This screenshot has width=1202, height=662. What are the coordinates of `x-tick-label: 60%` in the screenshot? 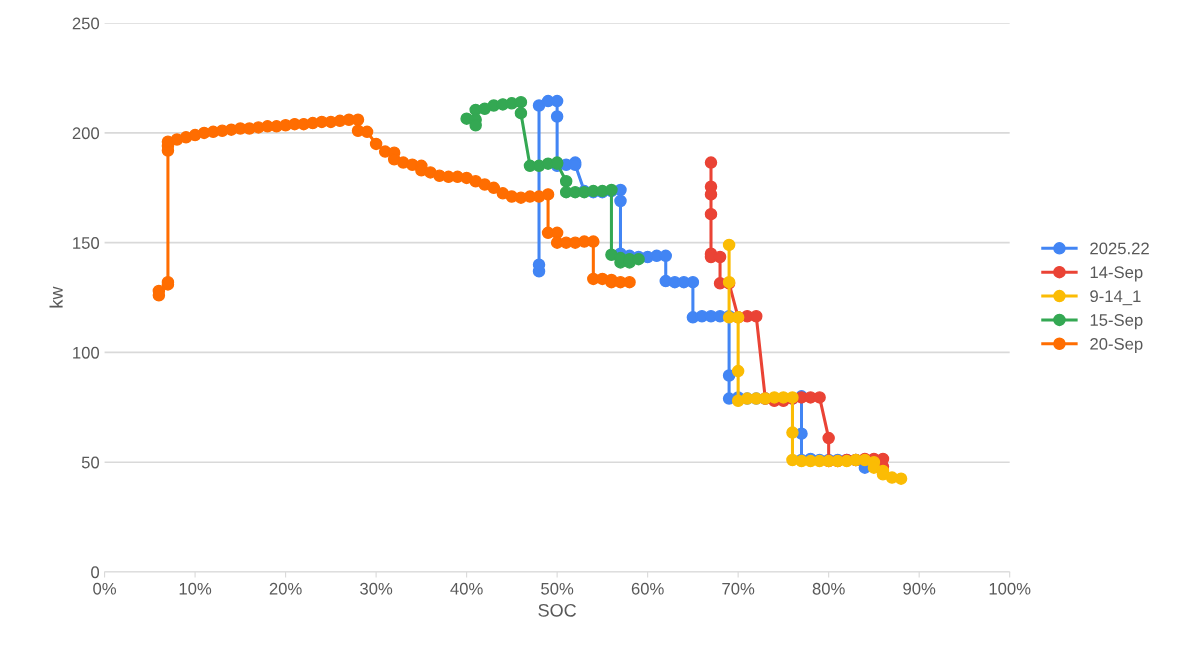 It's located at (647, 588).